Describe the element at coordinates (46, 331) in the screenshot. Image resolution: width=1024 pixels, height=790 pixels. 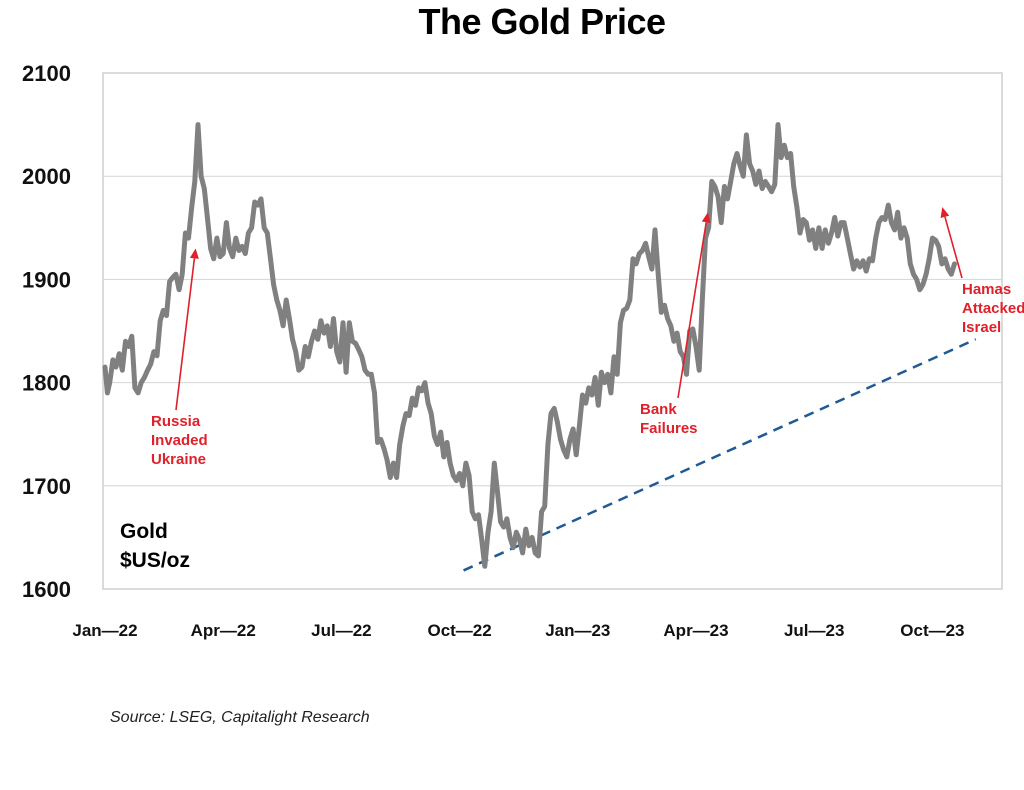
I see `y-axis-ticks: 1600 1700 1800 1900 2000 2100` at that location.